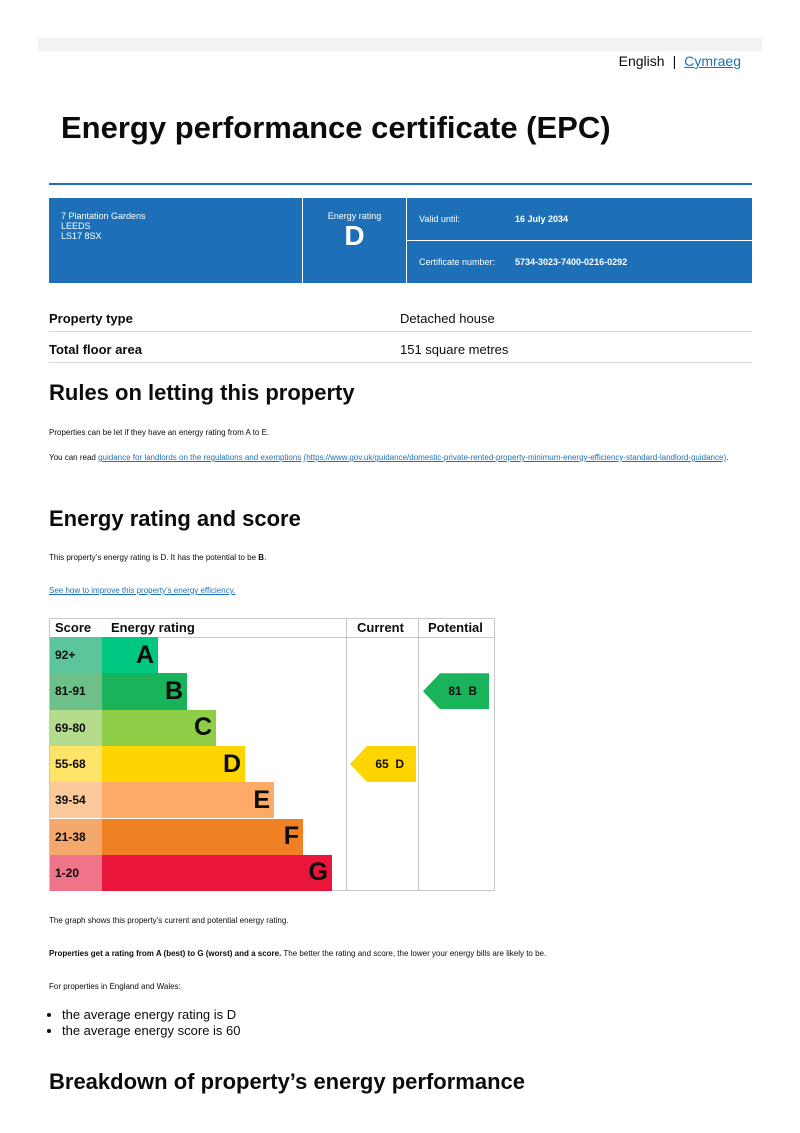  Describe the element at coordinates (130, 655) in the screenshot. I see `rating-bar-a: A` at that location.